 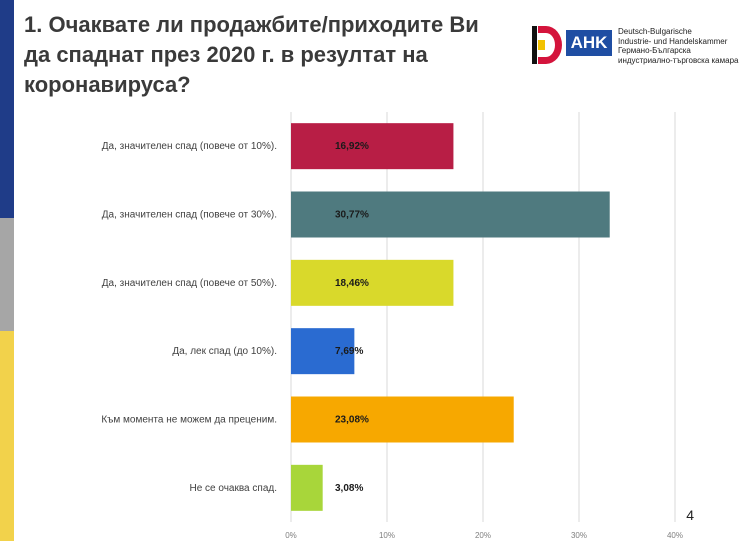 What do you see at coordinates (654, 50) in the screenshot?
I see `logo-line-3: Германо-Българска` at bounding box center [654, 50].